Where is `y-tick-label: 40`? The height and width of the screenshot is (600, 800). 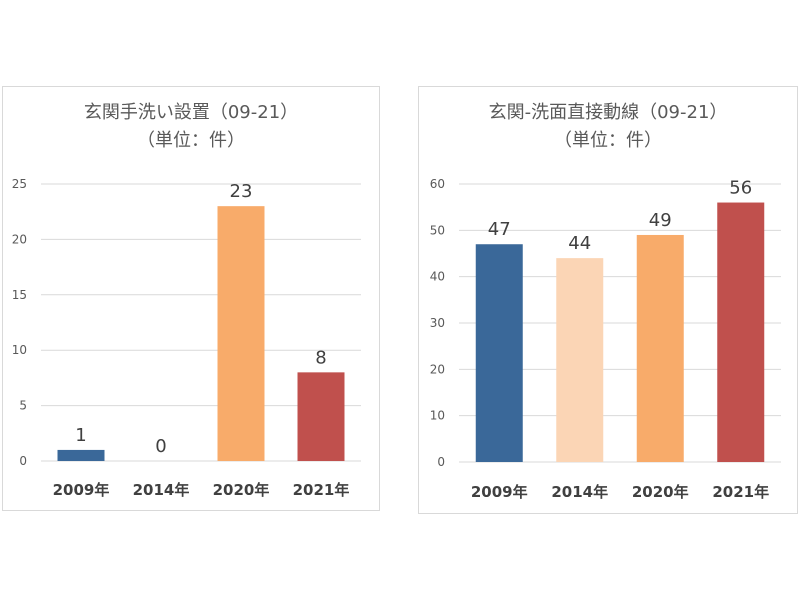
y-tick-label: 40 is located at coordinates (437, 277).